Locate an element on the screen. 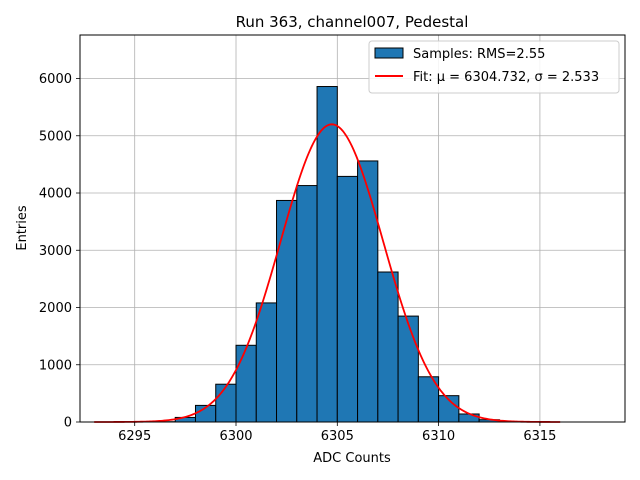 This screenshot has width=640, height=480. y-axis-ticks: 0 1000 2000 3000 4000 5000 6000 is located at coordinates (59, 251).